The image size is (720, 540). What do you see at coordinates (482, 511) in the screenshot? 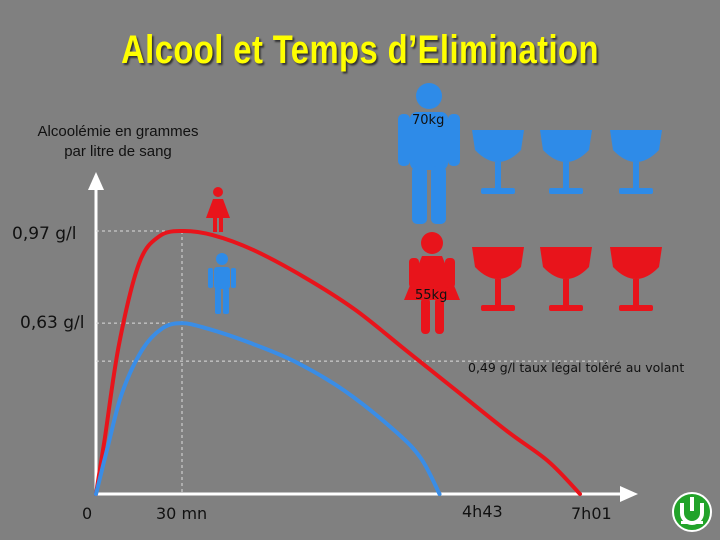
I see `x-tick-label-4h43: 4h43` at bounding box center [482, 511].